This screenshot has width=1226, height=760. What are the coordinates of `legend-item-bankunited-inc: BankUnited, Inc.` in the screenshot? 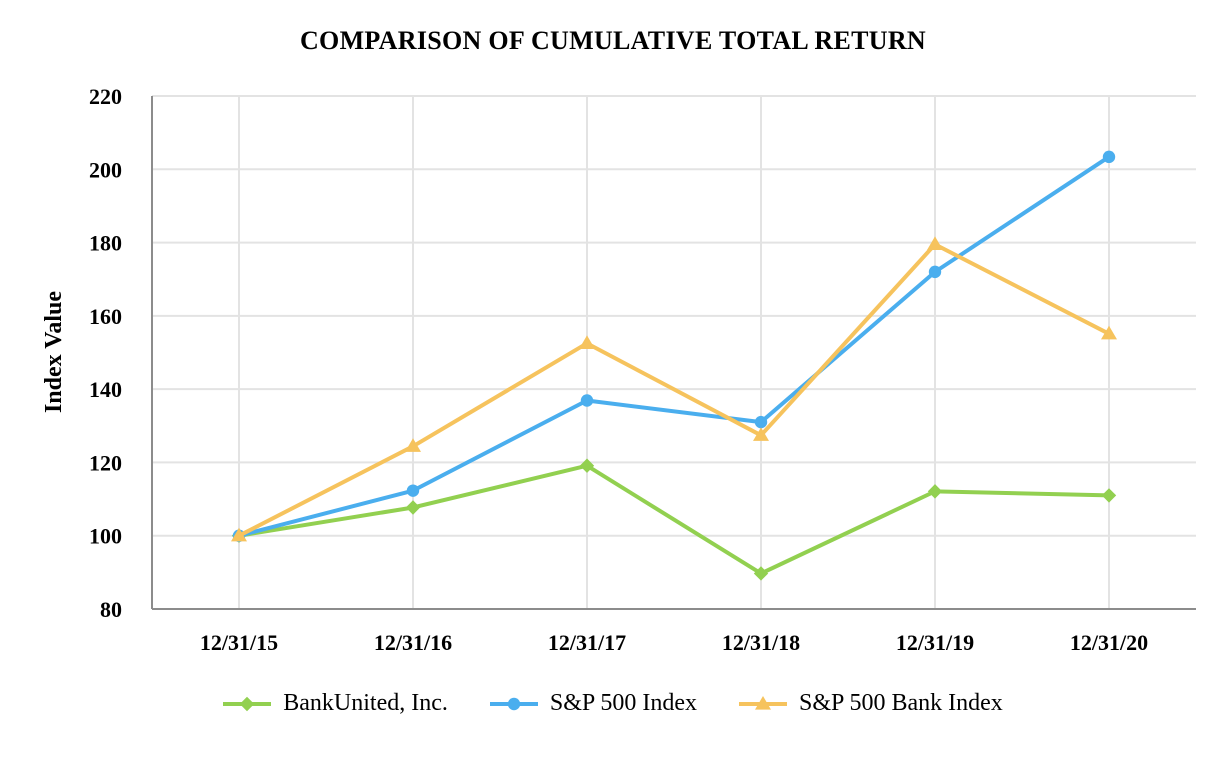 It's located at (335, 703).